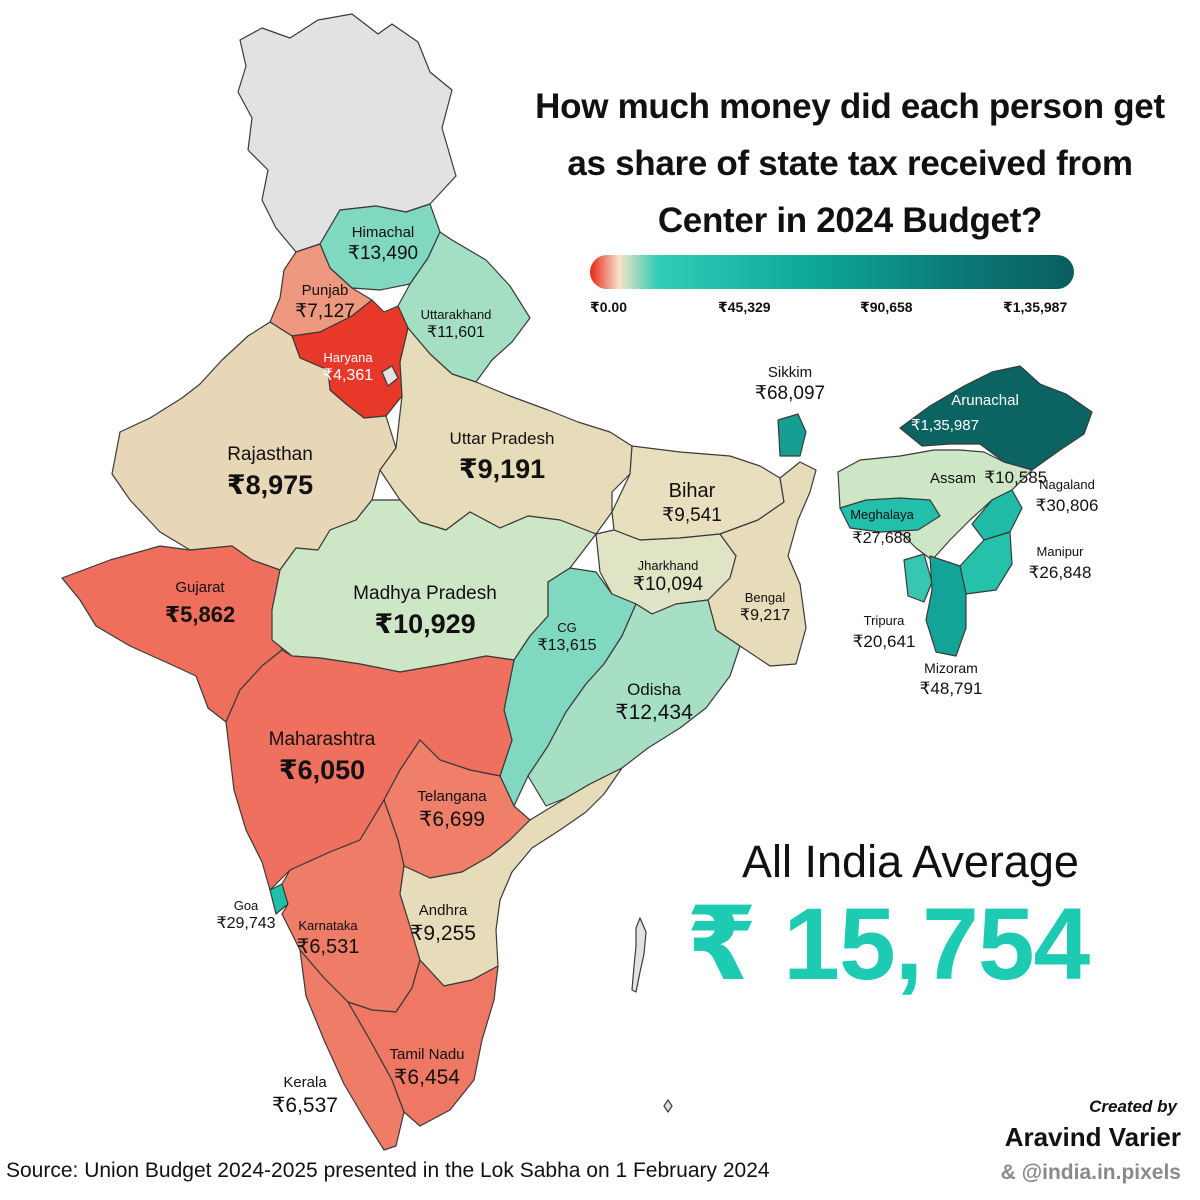  What do you see at coordinates (765, 607) in the screenshot?
I see `label-bengal: Bengal ₹9,217` at bounding box center [765, 607].